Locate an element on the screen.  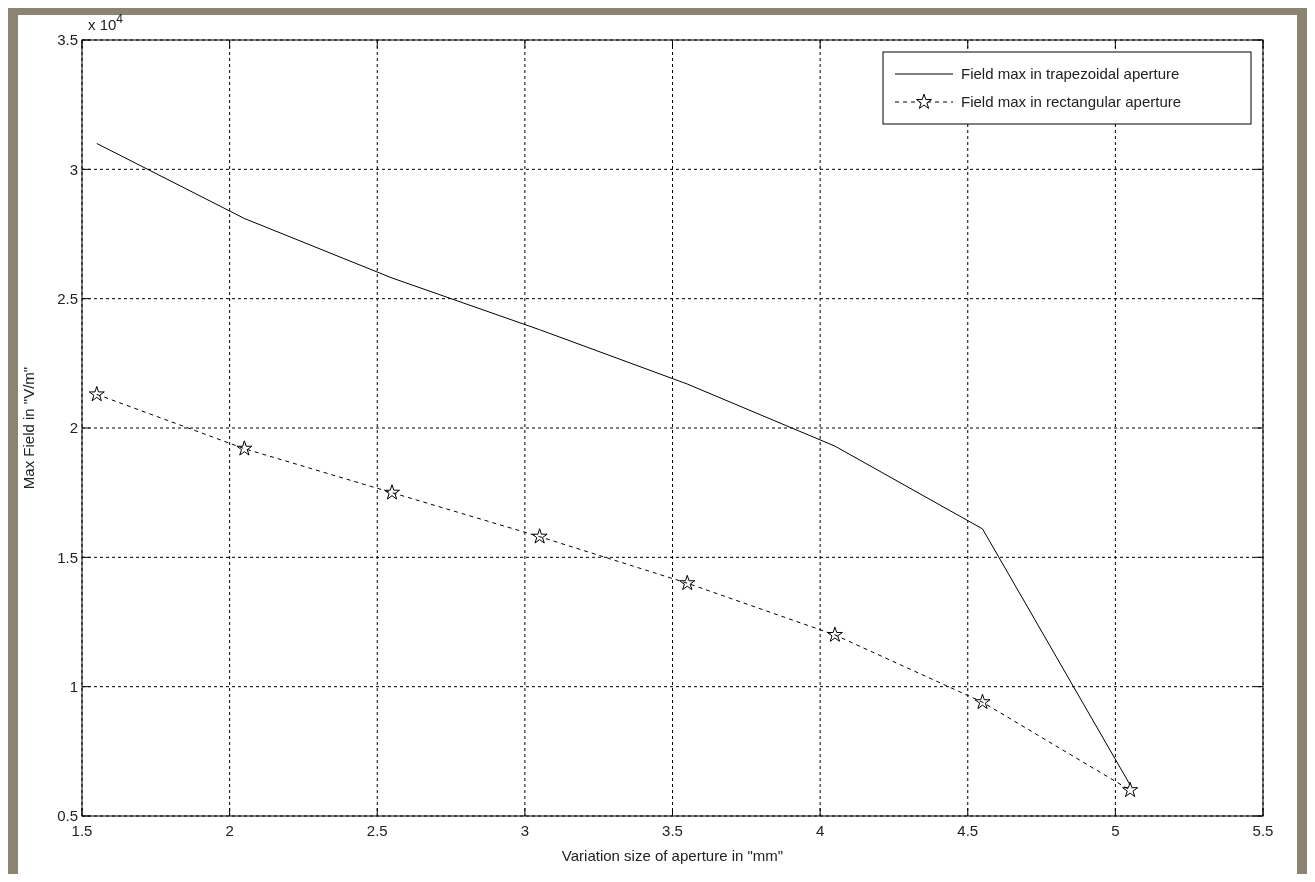
y-tick-label: 1.5 is located at coordinates (67, 557).